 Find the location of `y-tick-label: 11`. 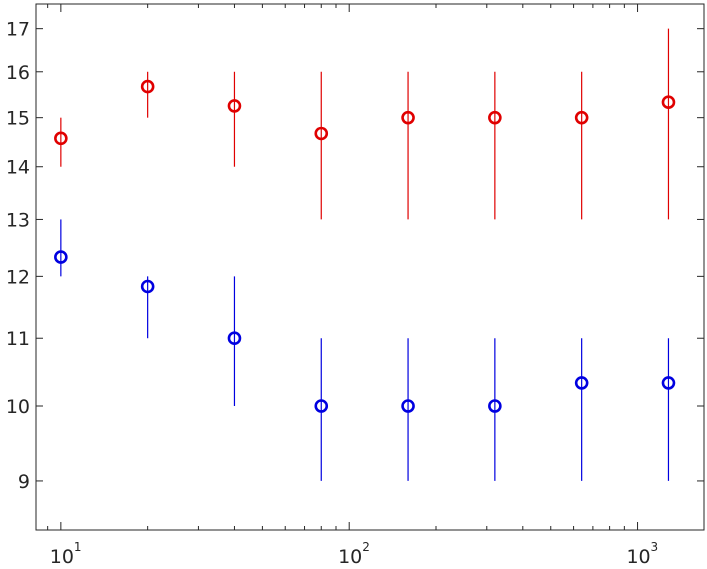

y-tick-label: 11 is located at coordinates (18, 339).